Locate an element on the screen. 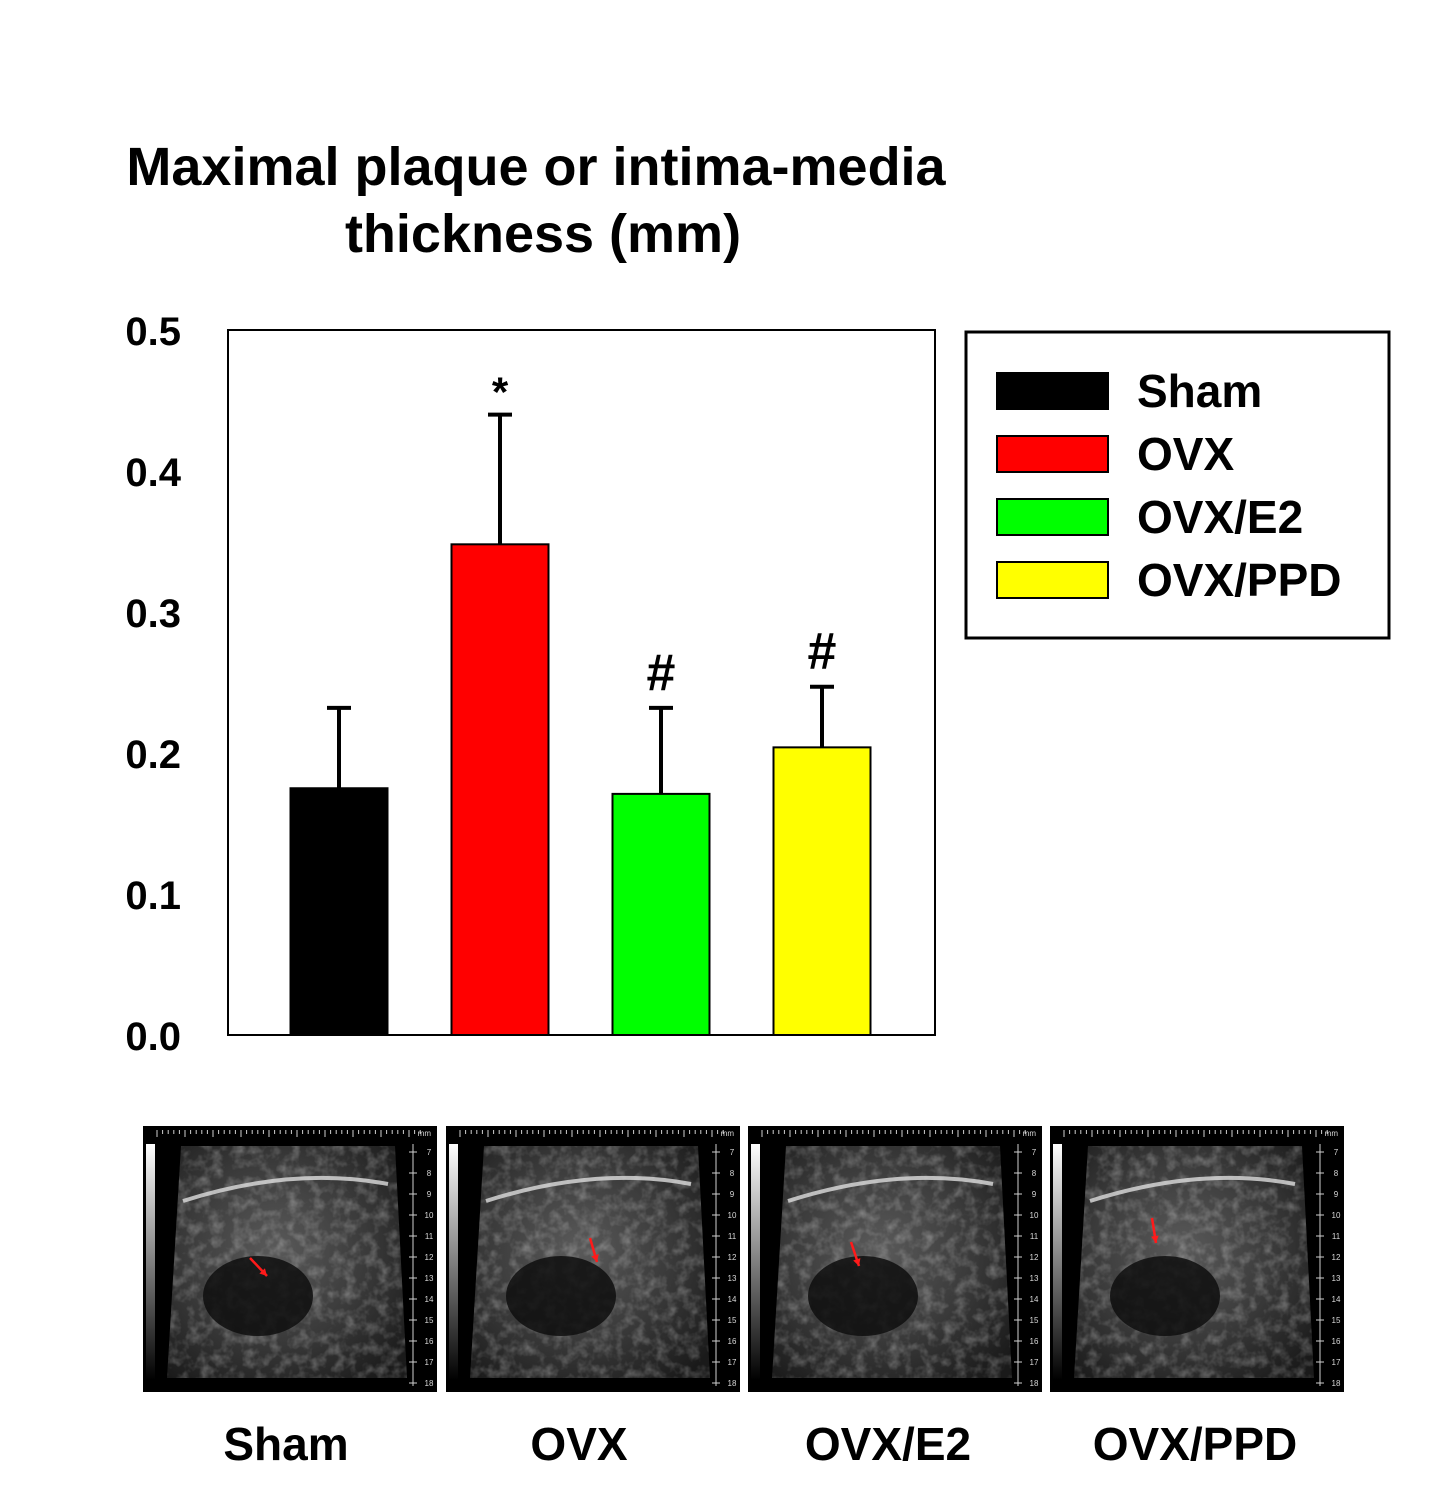  ultrasound-panel-ovx-ppd: mm 7 8 9 10 11 12 13 14 15 16 17 18 is located at coordinates (1197, 1259).